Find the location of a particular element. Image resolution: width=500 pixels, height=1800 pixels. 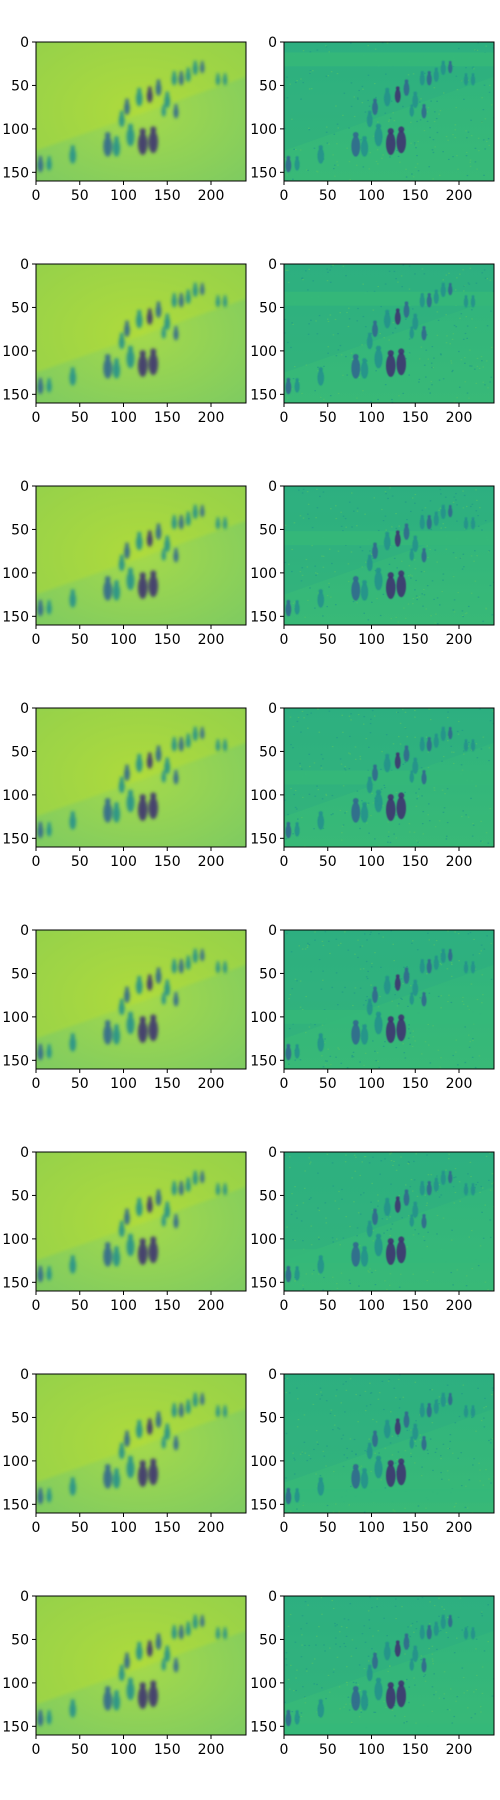

people-silhouettes is located at coordinates (132, 1670).